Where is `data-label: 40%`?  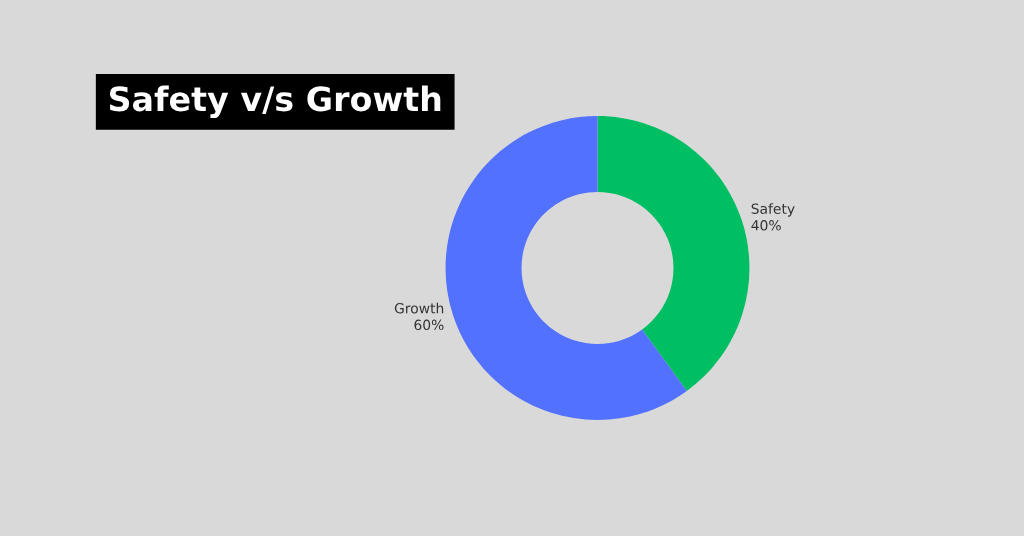 data-label: 40% is located at coordinates (766, 225).